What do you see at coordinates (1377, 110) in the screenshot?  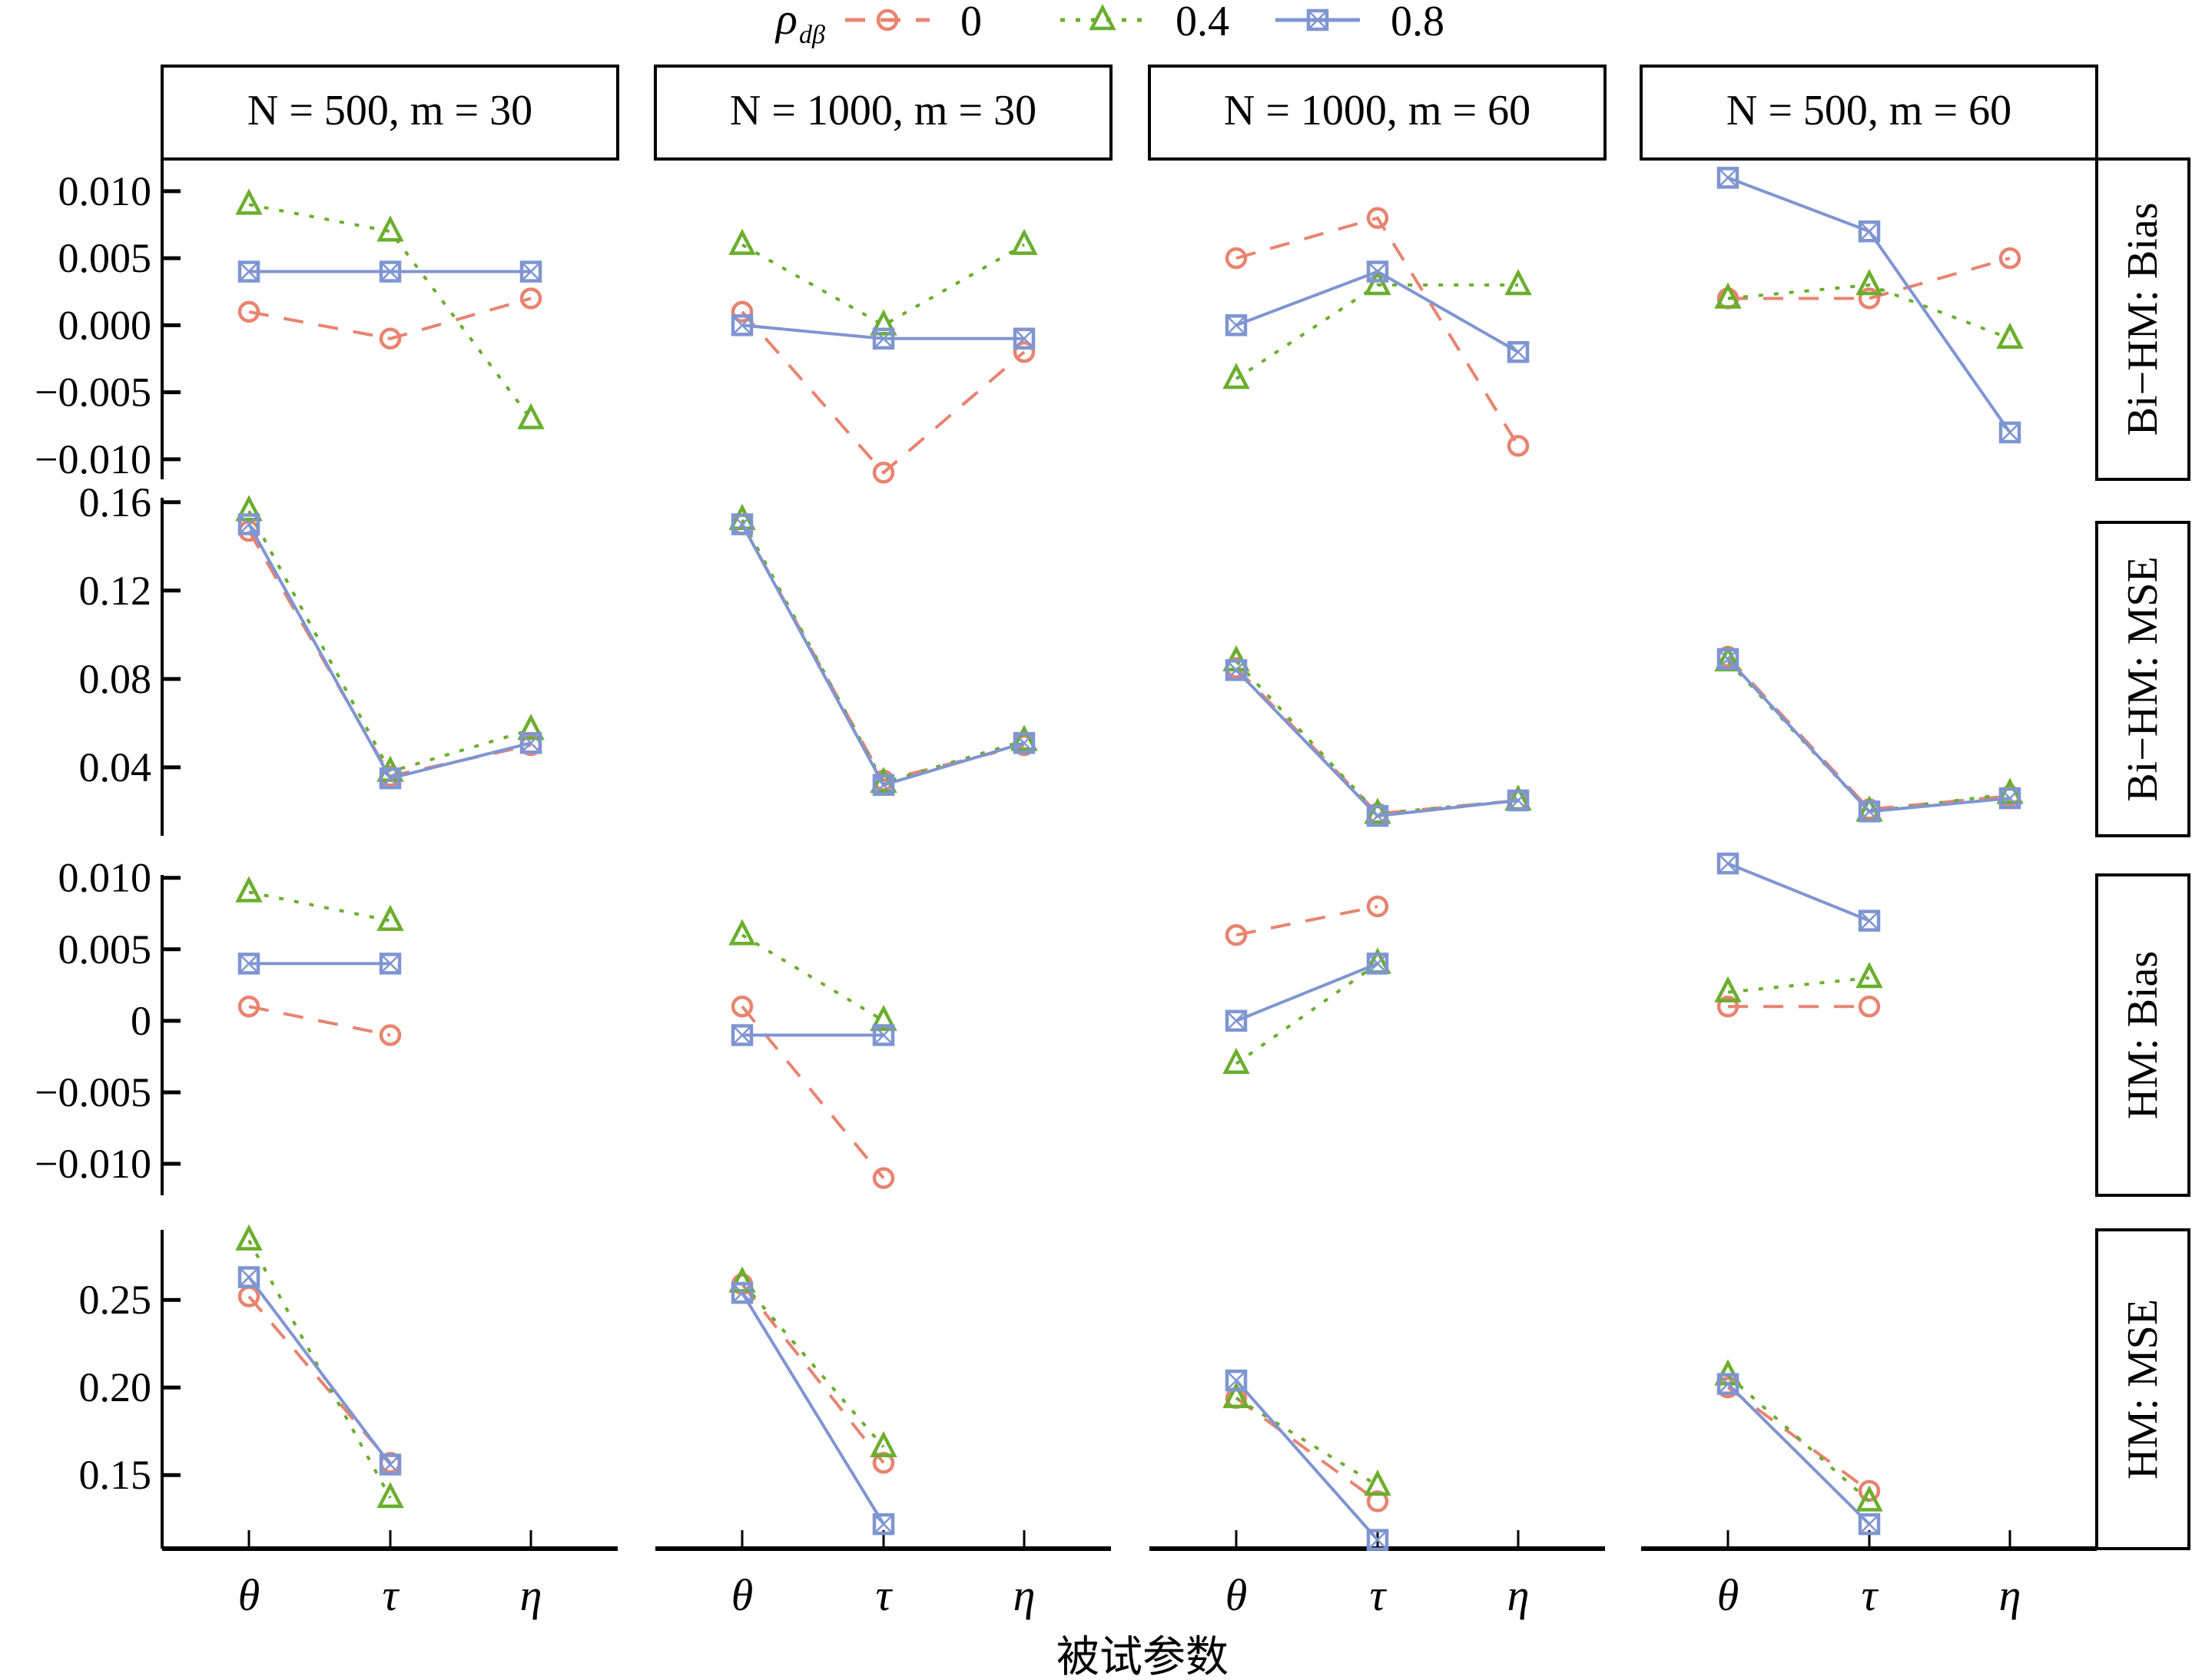 I see `column-strip-label: N = 1000, m = 60` at bounding box center [1377, 110].